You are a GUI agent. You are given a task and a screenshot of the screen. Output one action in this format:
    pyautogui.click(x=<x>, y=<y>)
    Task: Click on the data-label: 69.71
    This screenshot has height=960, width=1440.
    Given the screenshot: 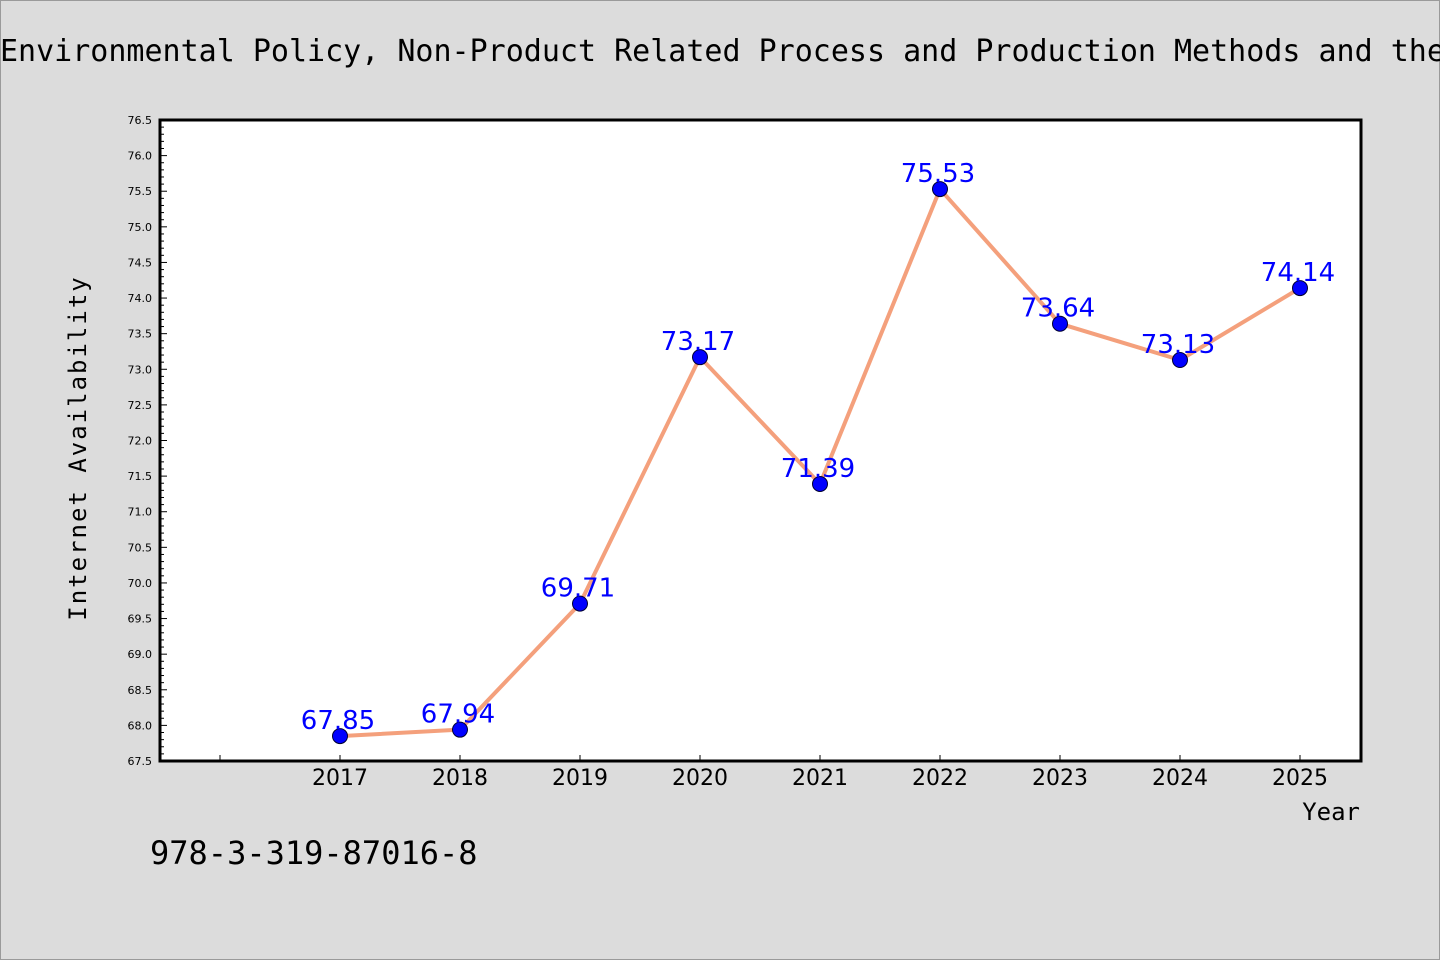 What is the action you would take?
    pyautogui.click(x=578, y=589)
    